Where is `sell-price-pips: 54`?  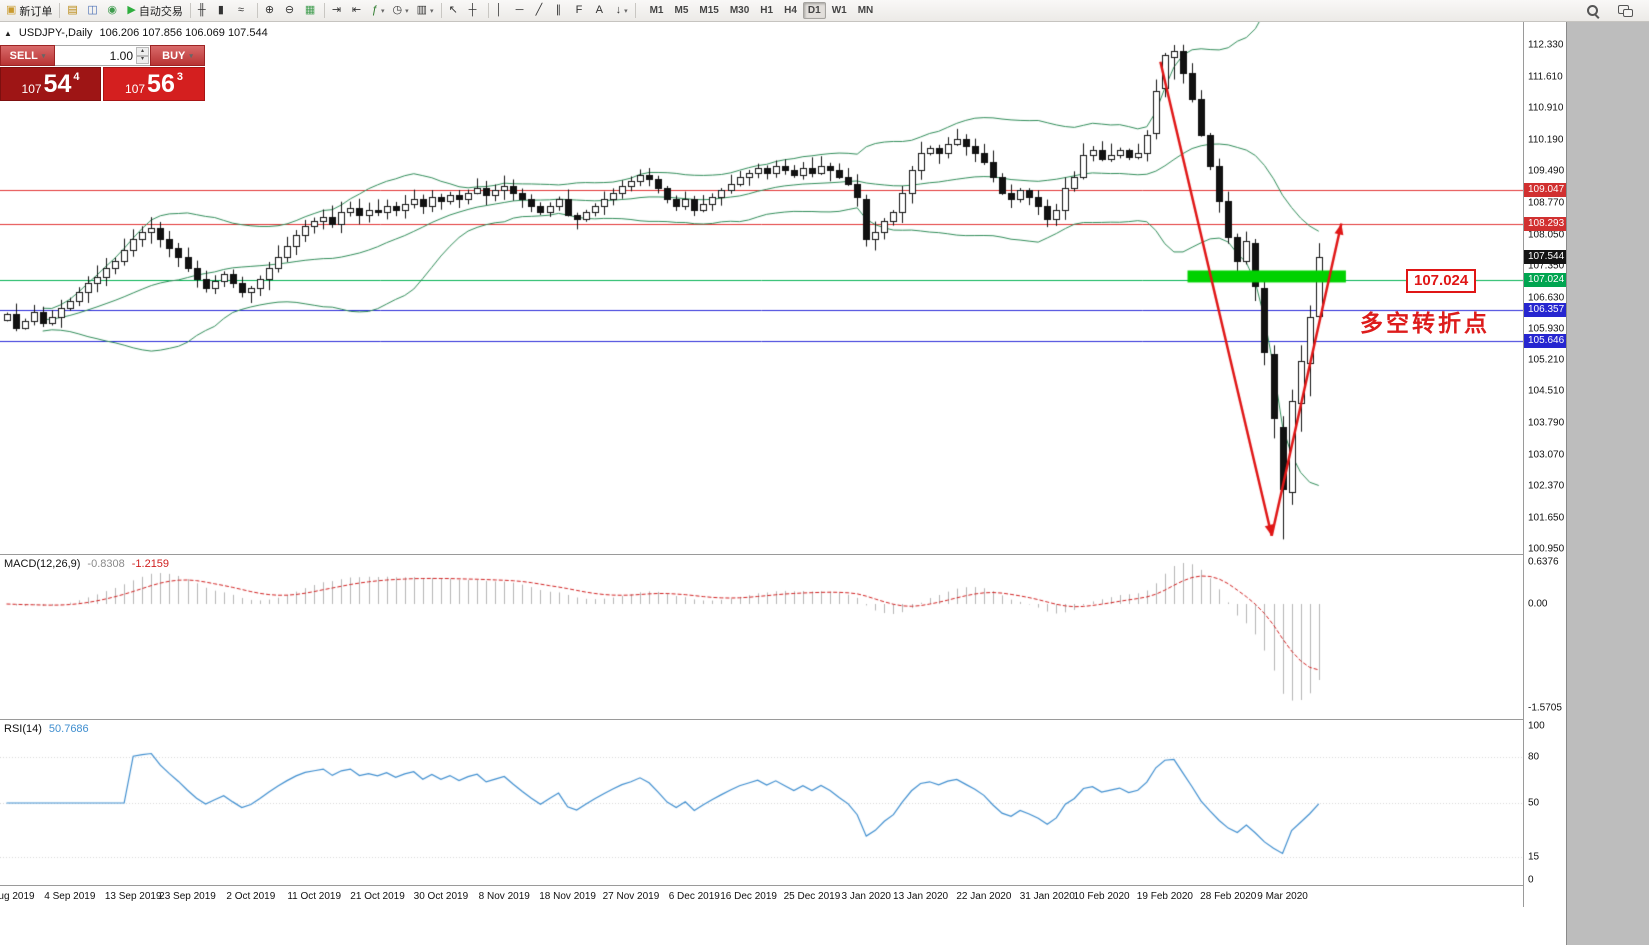 sell-price-pips: 54 is located at coordinates (57, 83).